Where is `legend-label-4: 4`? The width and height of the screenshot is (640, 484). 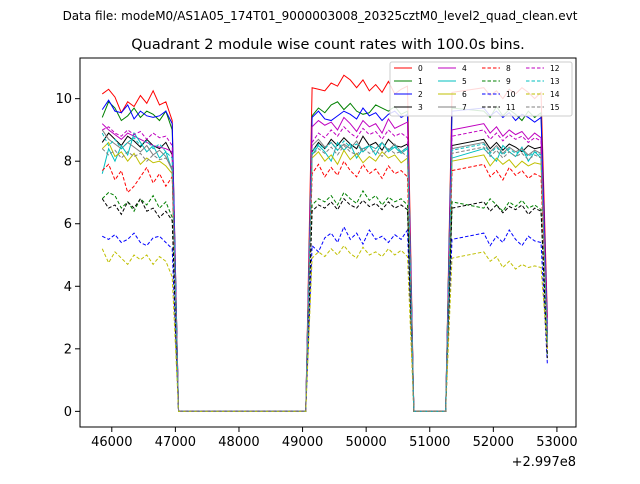
legend-label-4: 4 is located at coordinates (464, 68).